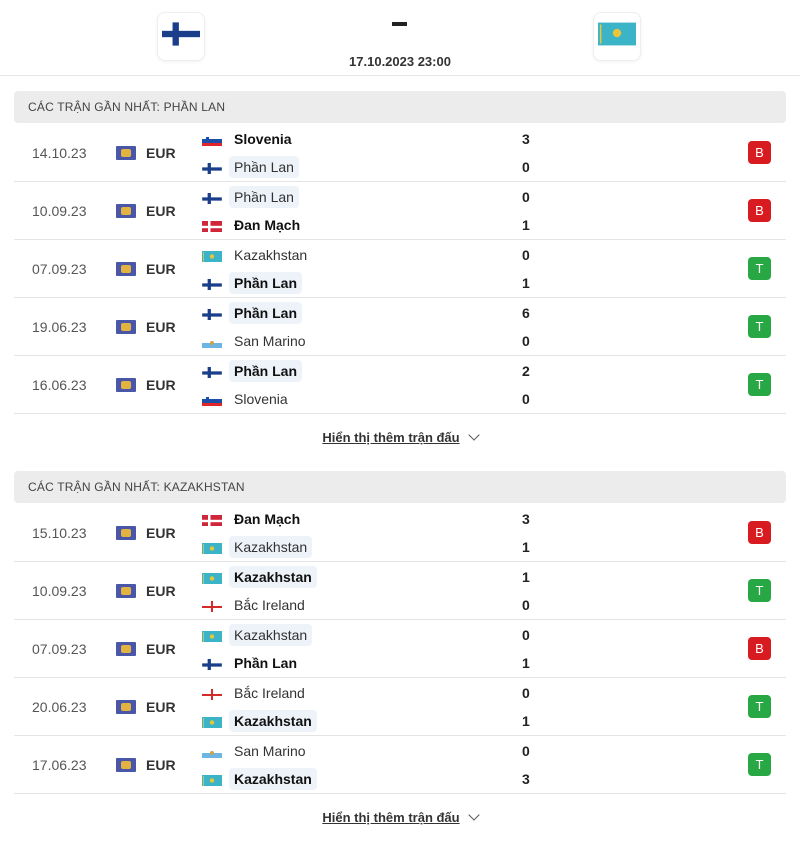 The width and height of the screenshot is (800, 847). Describe the element at coordinates (400, 765) in the screenshot. I see `match-row: 17.06.23 EUR San Marino 0 Kazakhstan 3 T` at that location.